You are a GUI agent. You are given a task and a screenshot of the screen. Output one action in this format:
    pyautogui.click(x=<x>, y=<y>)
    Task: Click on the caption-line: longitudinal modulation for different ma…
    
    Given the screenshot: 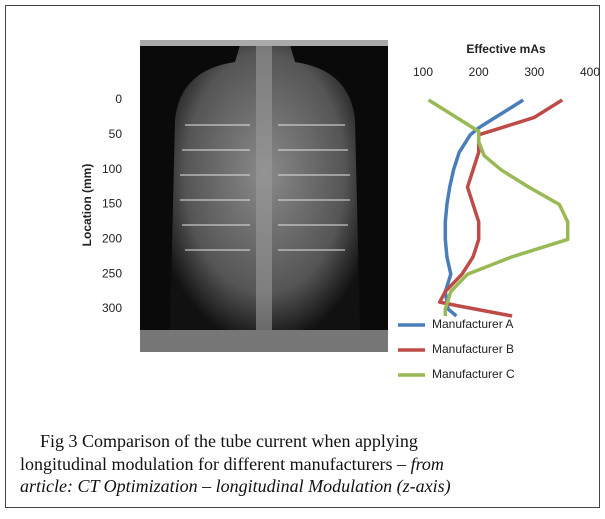 What is the action you would take?
    pyautogui.click(x=232, y=464)
    